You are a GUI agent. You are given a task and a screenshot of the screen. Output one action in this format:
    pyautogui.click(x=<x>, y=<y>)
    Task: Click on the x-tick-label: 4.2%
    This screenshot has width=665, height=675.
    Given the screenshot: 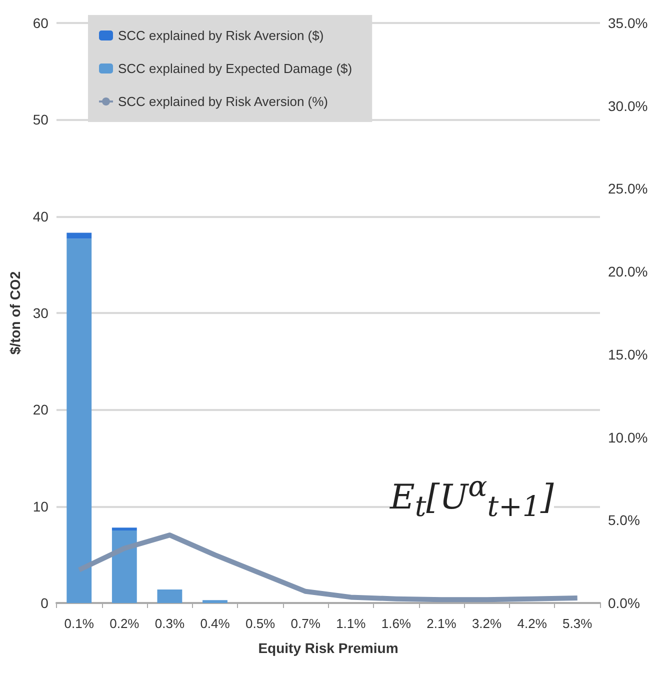 What is the action you would take?
    pyautogui.click(x=532, y=623)
    